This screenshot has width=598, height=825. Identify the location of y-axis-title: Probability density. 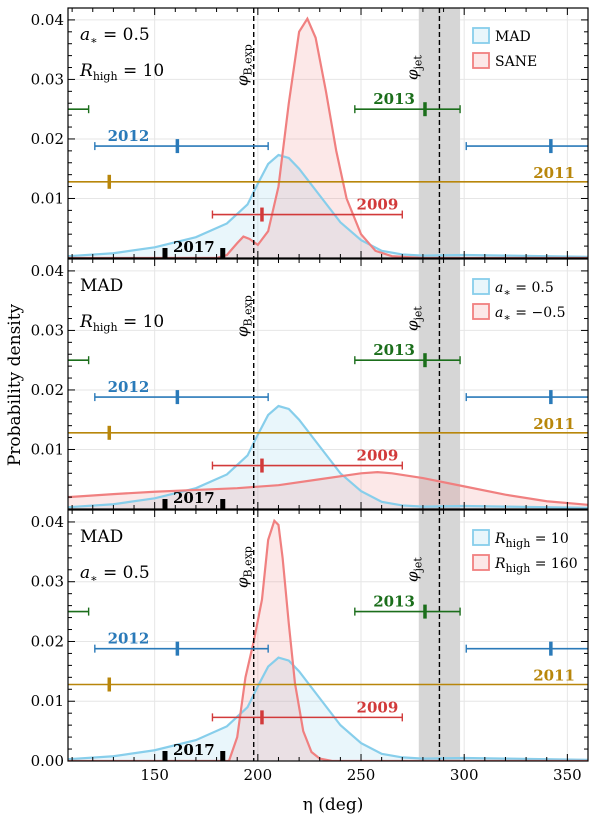
(15, 384).